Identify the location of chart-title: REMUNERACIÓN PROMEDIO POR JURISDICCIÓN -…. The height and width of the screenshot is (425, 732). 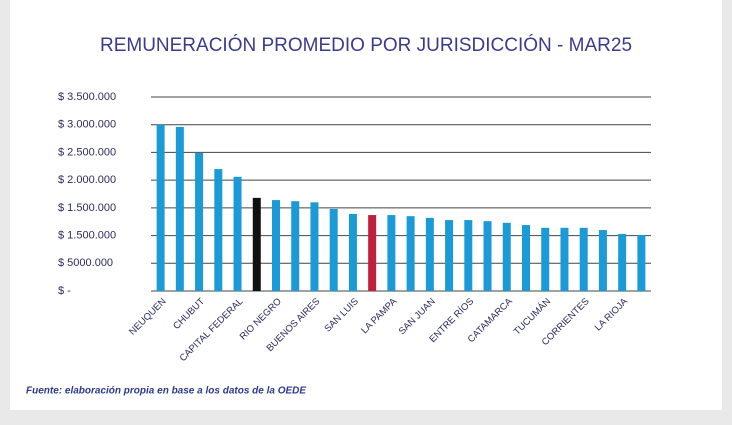
(366, 45).